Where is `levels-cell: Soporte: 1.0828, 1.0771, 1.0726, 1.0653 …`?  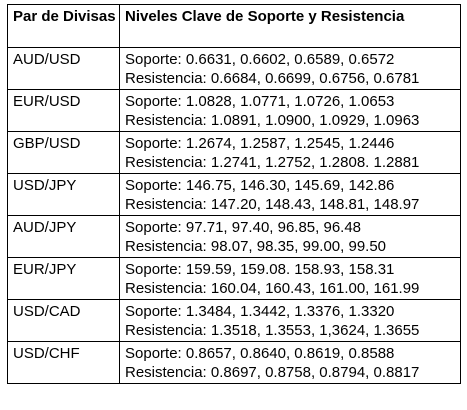
levels-cell: Soporte: 1.0828, 1.0771, 1.0726, 1.0653 … is located at coordinates (290, 110).